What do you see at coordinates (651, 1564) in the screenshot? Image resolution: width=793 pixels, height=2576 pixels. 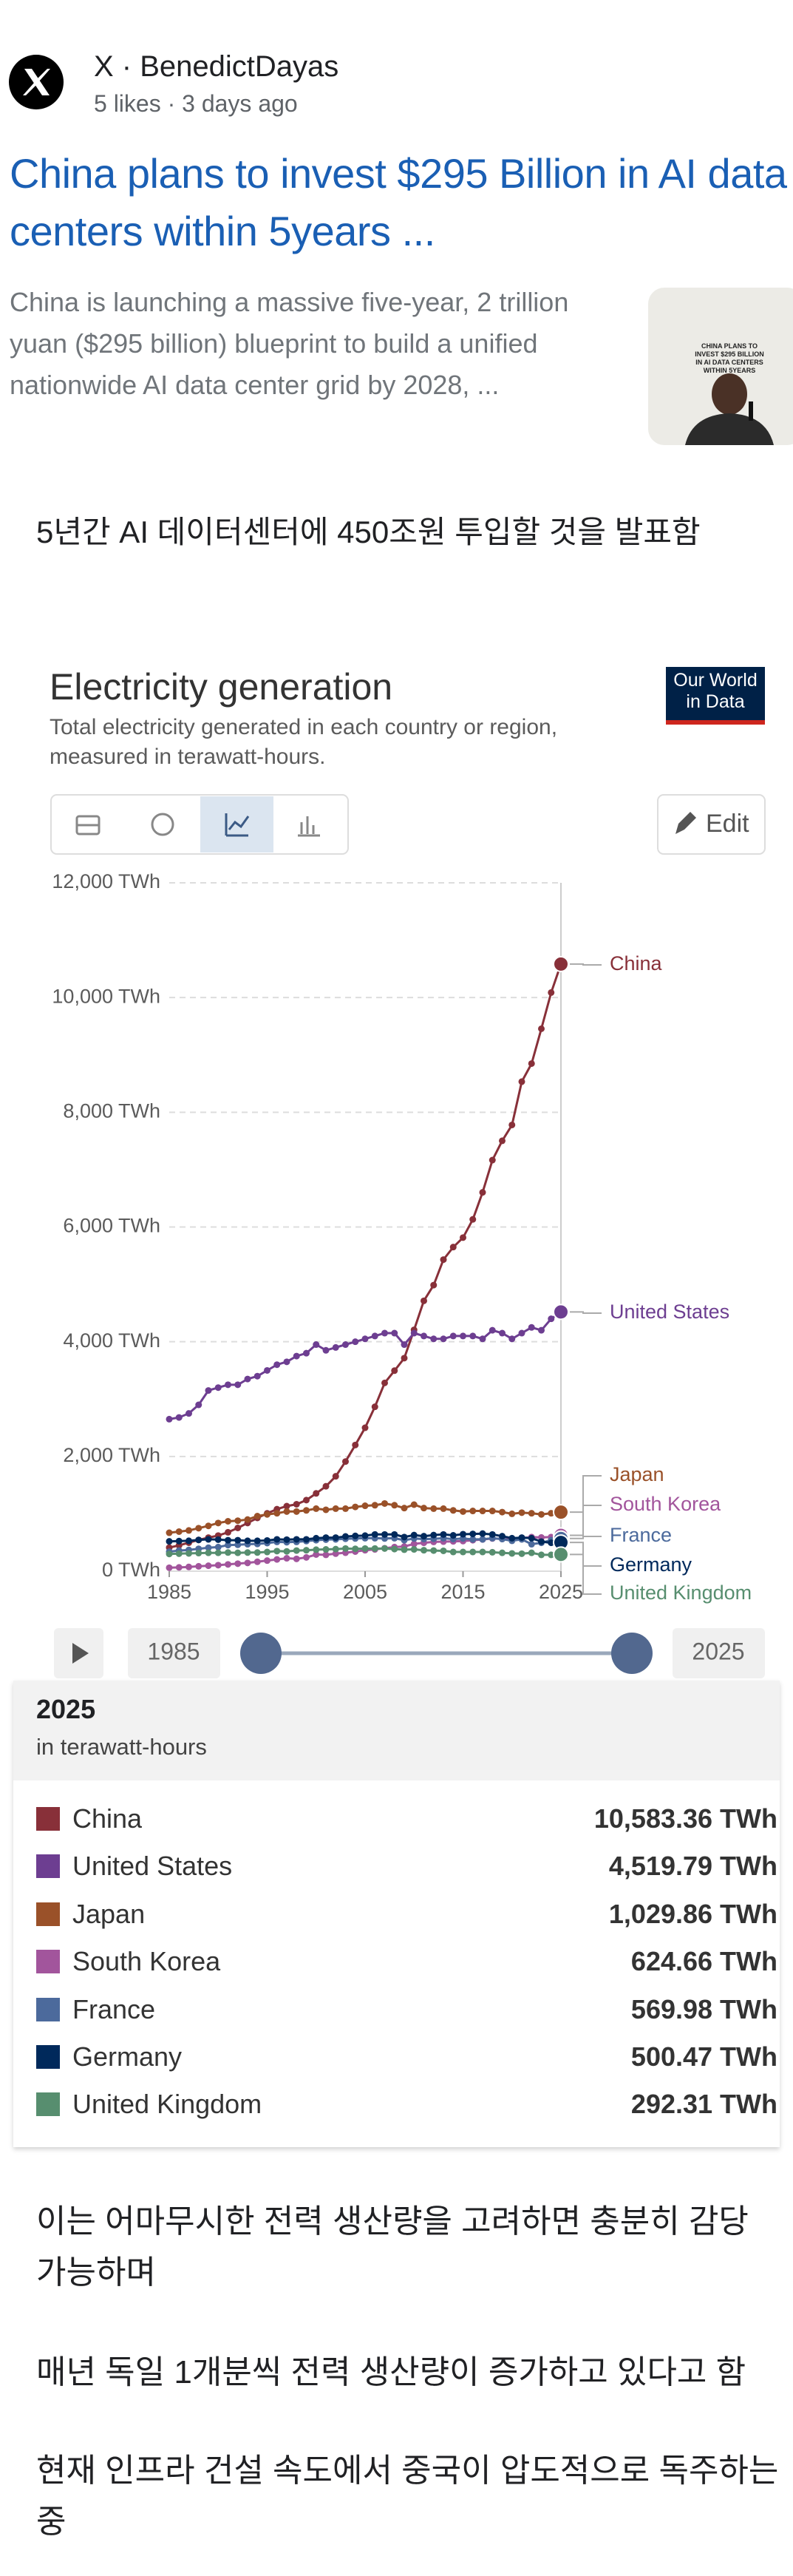 I see `series-label: Germany` at bounding box center [651, 1564].